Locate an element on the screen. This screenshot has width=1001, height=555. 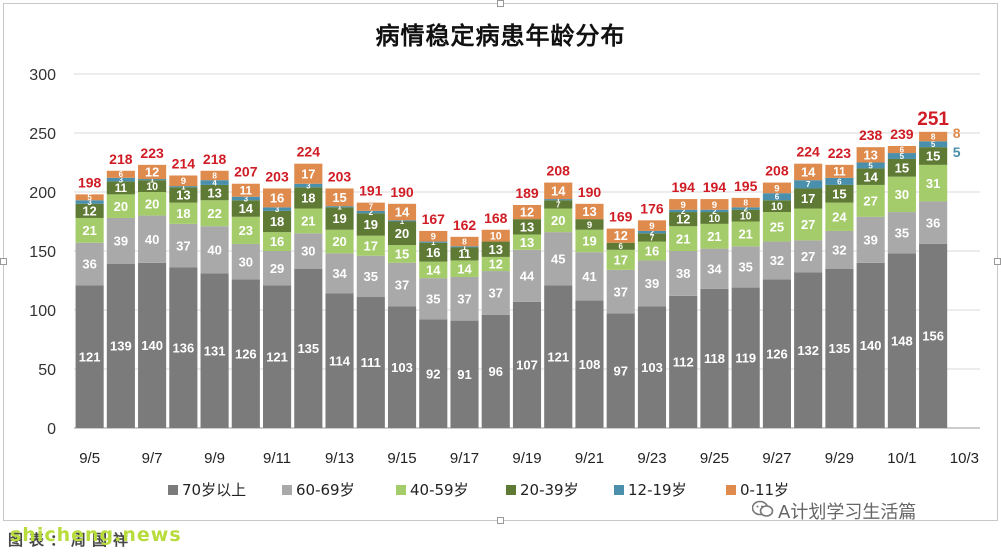
resize-handle-left is located at coordinates (3, 261).